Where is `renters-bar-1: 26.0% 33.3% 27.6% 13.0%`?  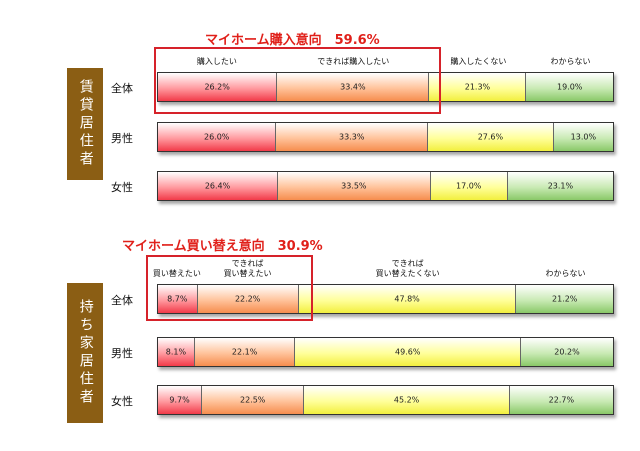 renters-bar-1: 26.0% 33.3% 27.6% 13.0% is located at coordinates (385, 137).